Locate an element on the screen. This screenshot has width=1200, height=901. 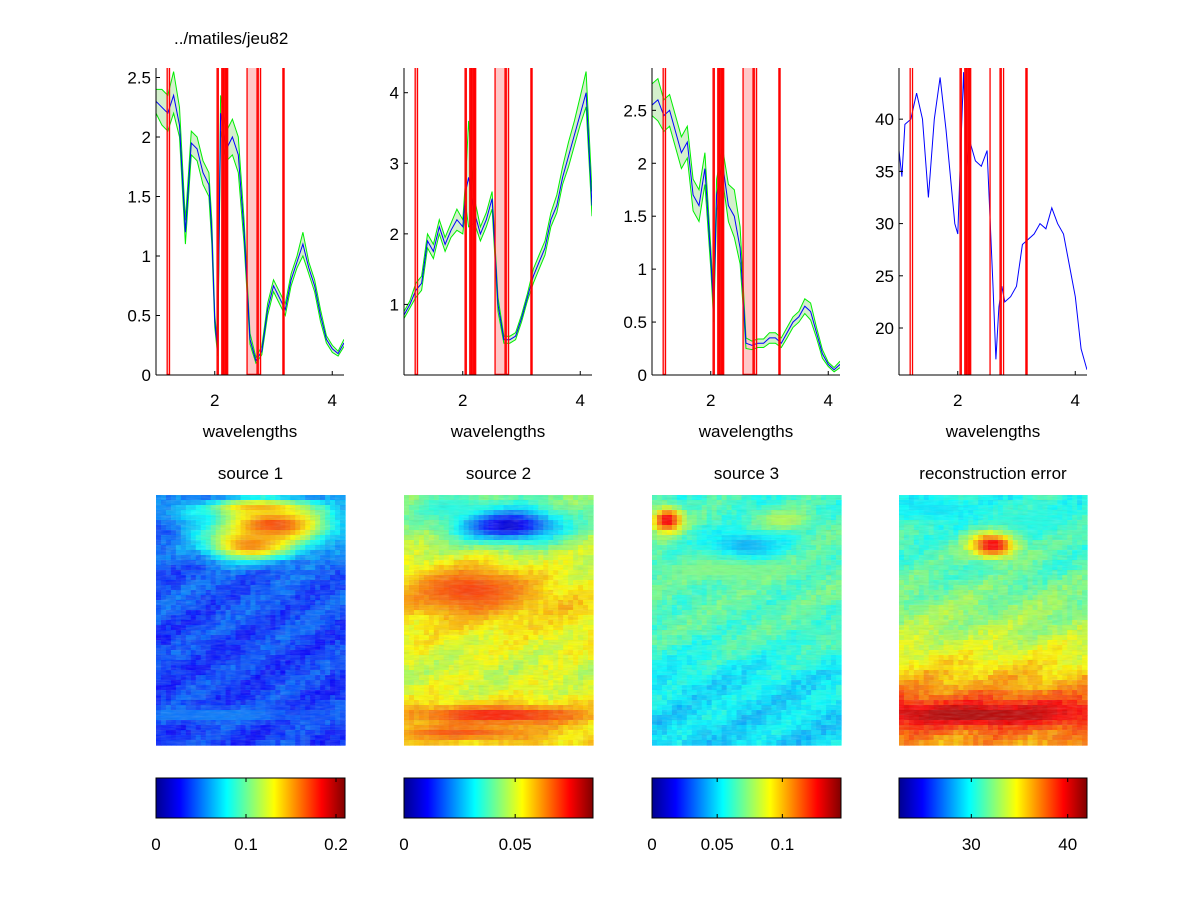
colorbar-tick-label: 30 is located at coordinates (971, 844).